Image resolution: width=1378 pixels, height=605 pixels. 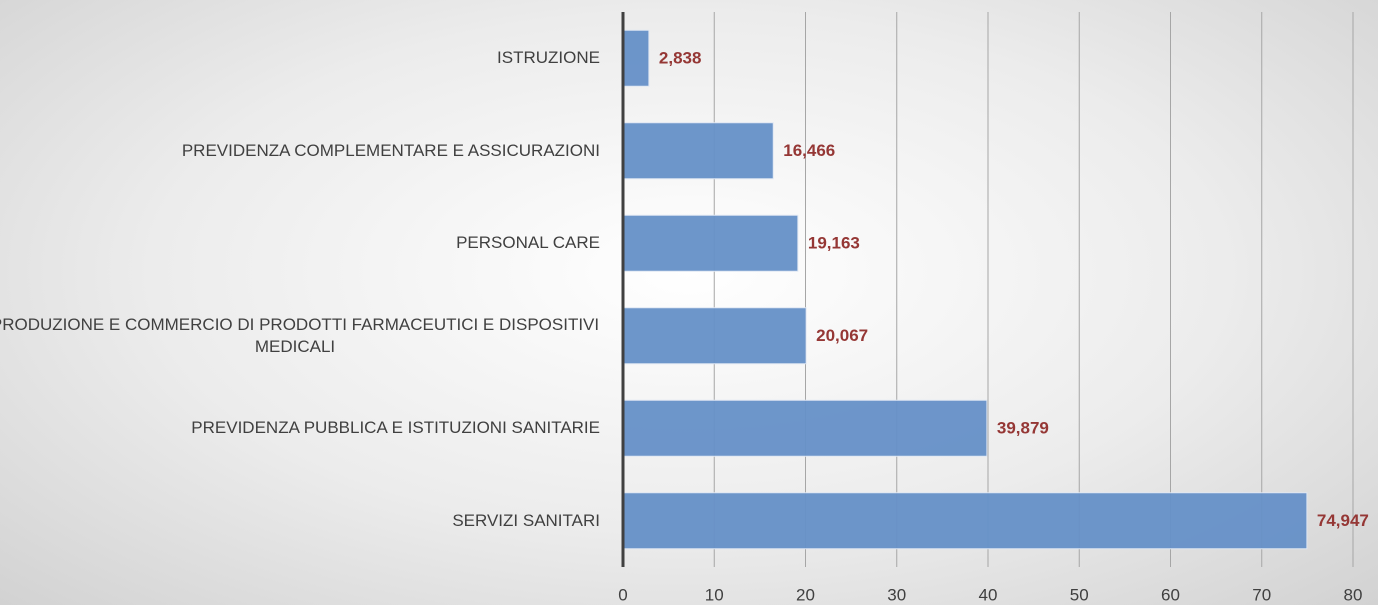 I want to click on category-text: SERVIZI SANITARI, so click(x=526, y=520).